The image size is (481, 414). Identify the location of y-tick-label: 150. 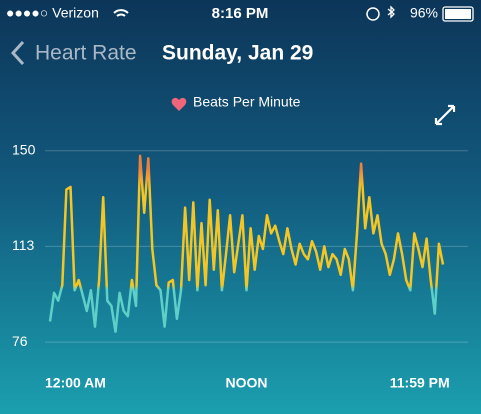
(24, 149).